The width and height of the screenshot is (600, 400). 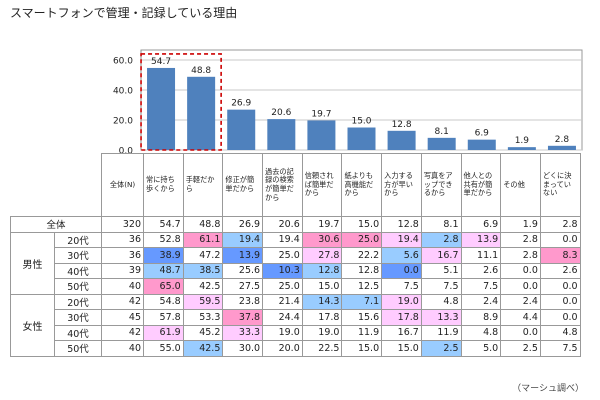 I want to click on value-cell: 25.6, so click(x=243, y=270).